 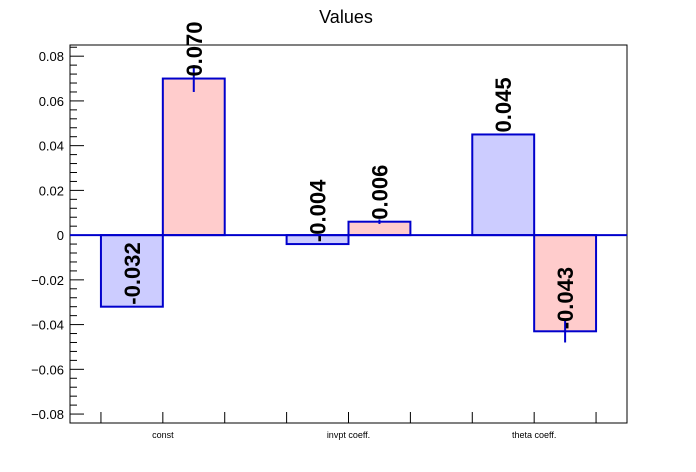 I want to click on y-tick-label: −0.02, so click(x=47, y=280).